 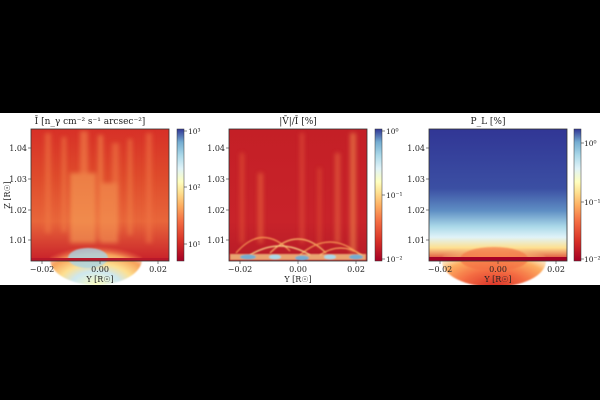 What do you see at coordinates (100, 207) in the screenshot?
I see `intensity-map` at bounding box center [100, 207].